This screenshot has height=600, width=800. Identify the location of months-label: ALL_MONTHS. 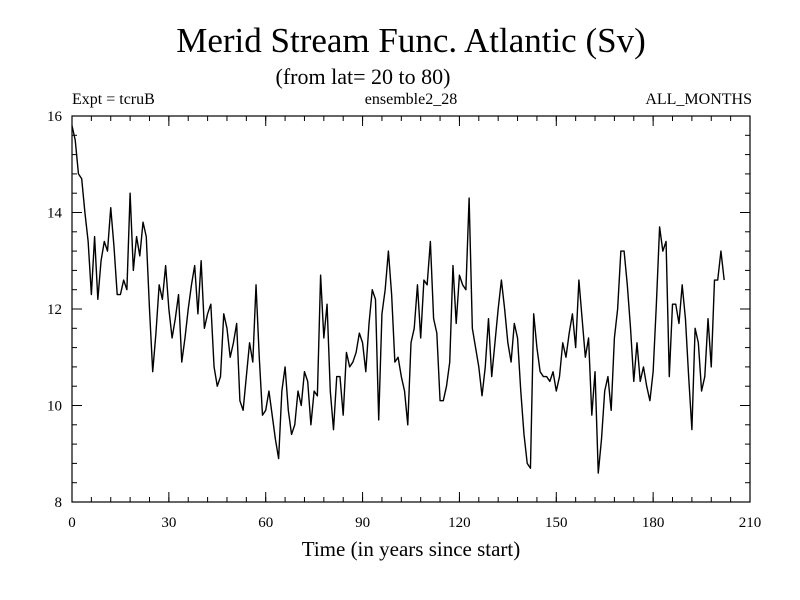
(698, 99).